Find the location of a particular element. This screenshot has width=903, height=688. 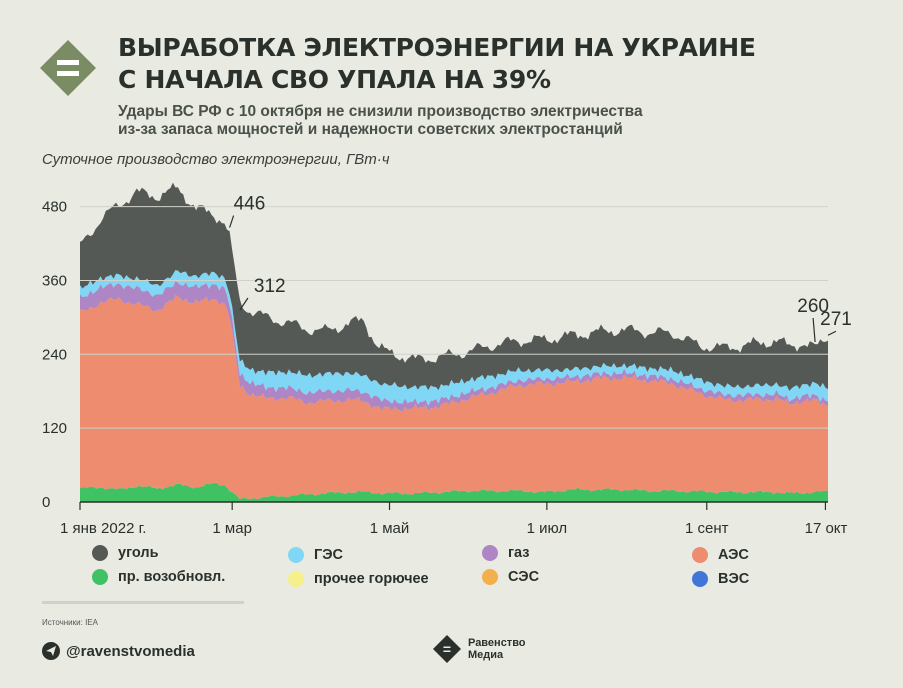

telegram-handle: @ravenstvomedia is located at coordinates (118, 651).